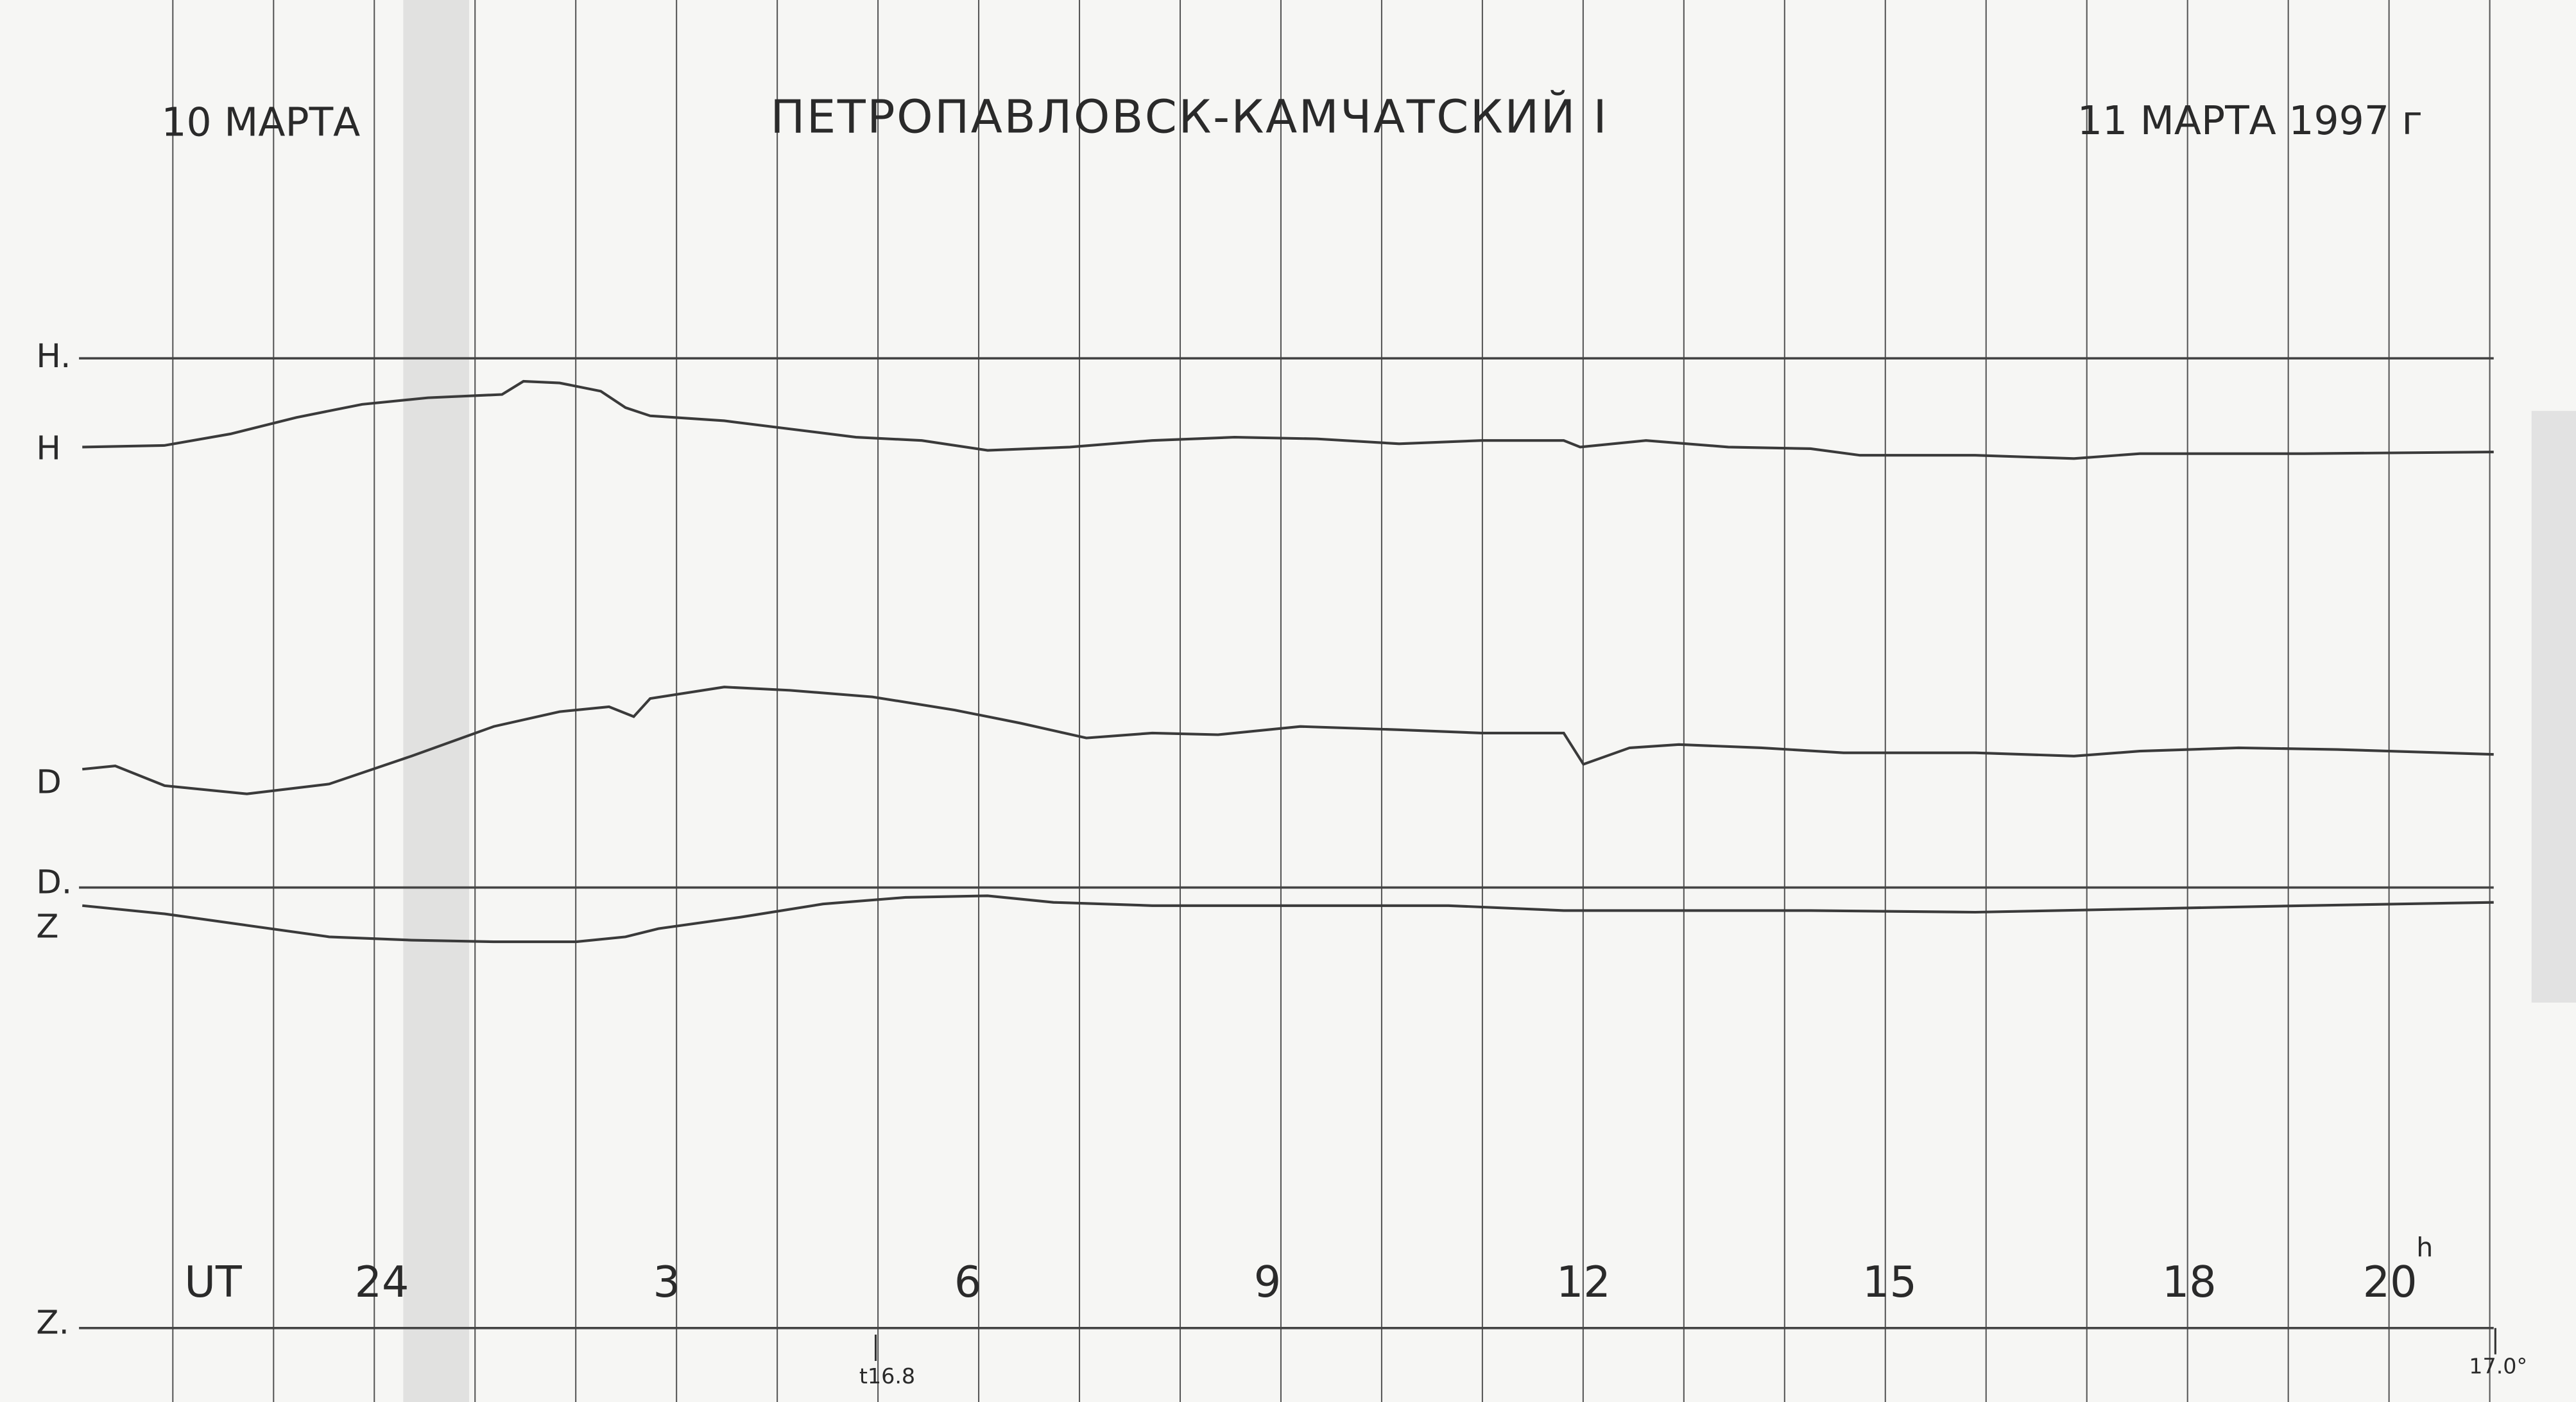  Describe the element at coordinates (1267, 1282) in the screenshot. I see `time-tick-label: 9` at that location.